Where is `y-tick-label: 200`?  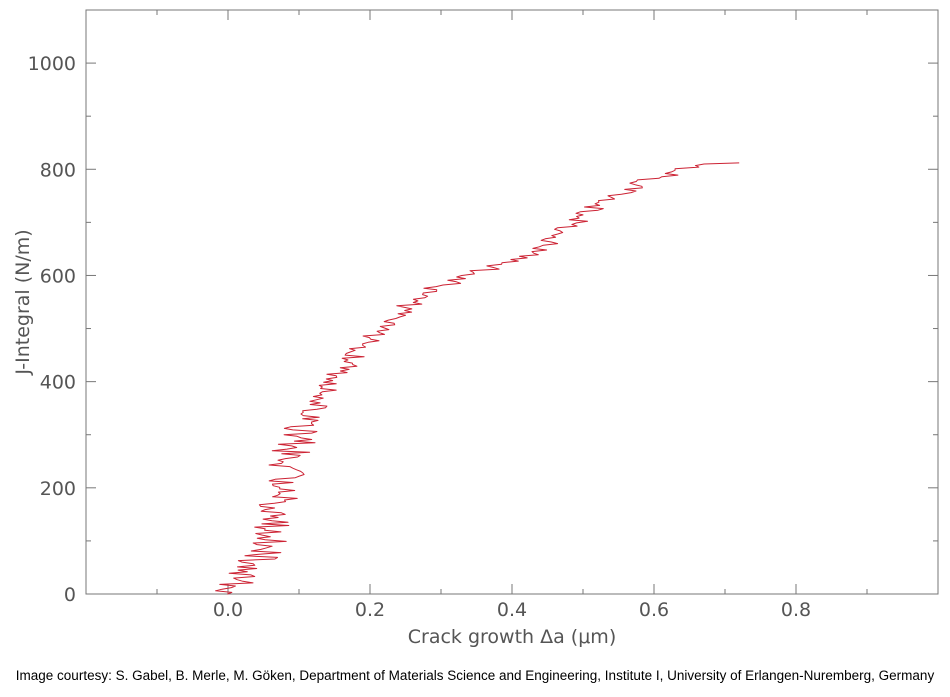
y-tick-label: 200 is located at coordinates (58, 489).